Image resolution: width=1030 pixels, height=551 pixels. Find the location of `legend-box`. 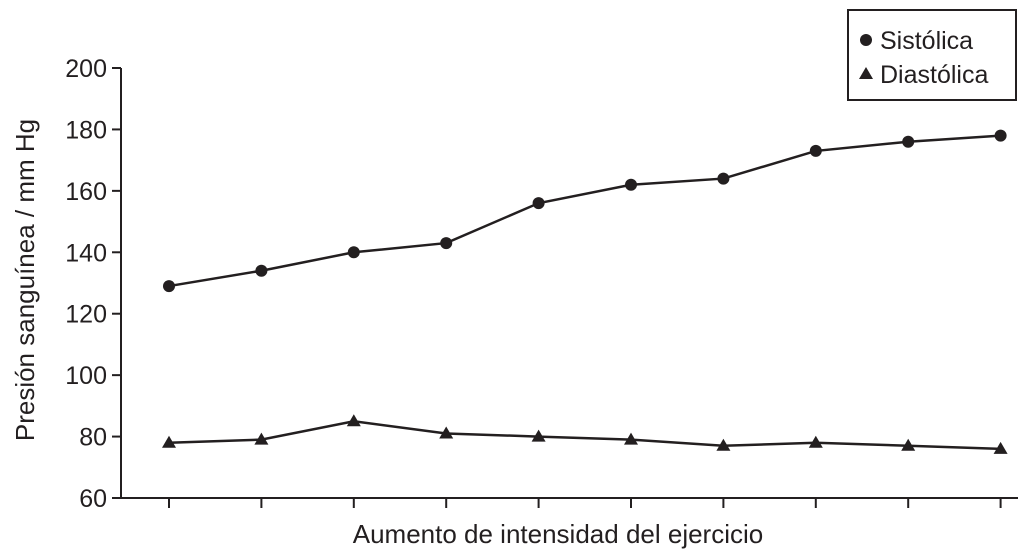

legend-box is located at coordinates (932, 55).